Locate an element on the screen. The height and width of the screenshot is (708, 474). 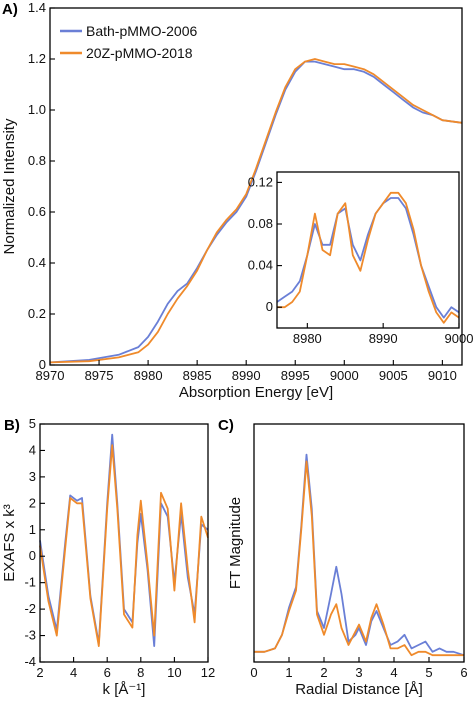
y-axis-label: EXAFS x k³ is located at coordinates (9, 543).